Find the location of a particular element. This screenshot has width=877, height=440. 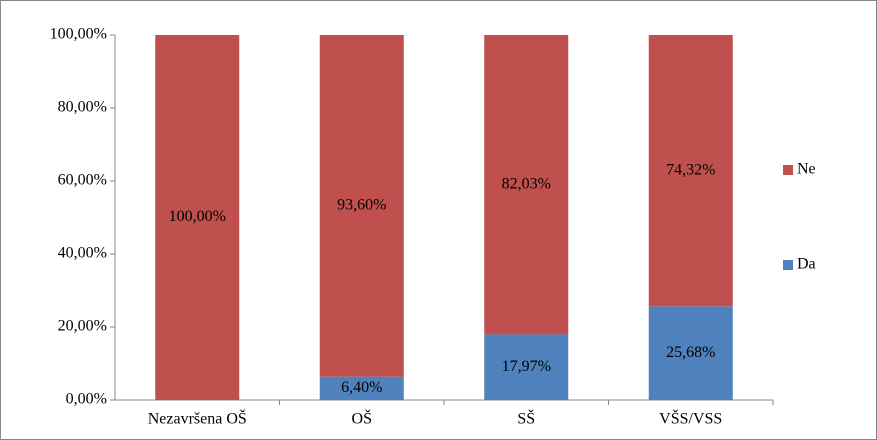

data-label: 93,60% is located at coordinates (361, 204).